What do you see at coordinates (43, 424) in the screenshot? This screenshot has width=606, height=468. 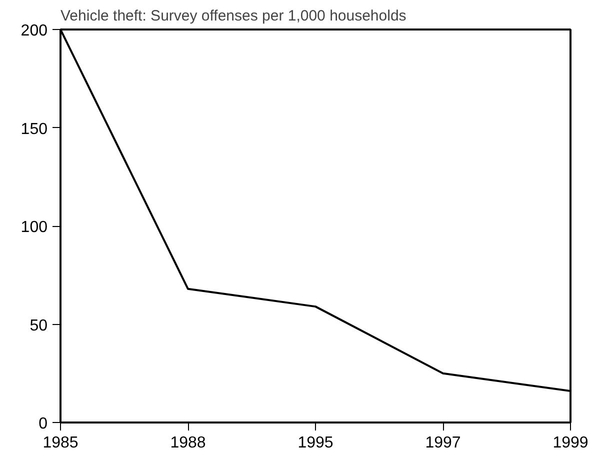 I see `y-tick-label: 0` at bounding box center [43, 424].